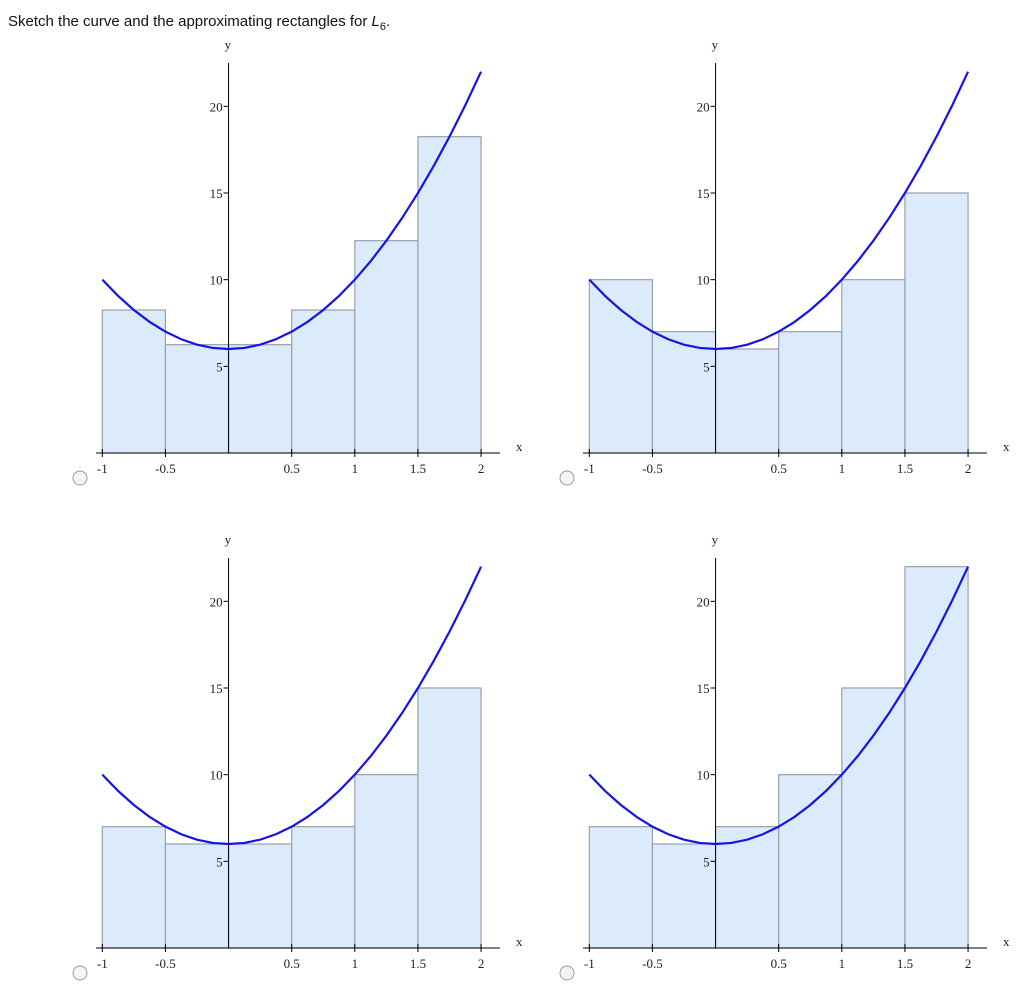 This screenshot has width=1024, height=999. Describe the element at coordinates (388, 21) in the screenshot. I see `period: .` at that location.